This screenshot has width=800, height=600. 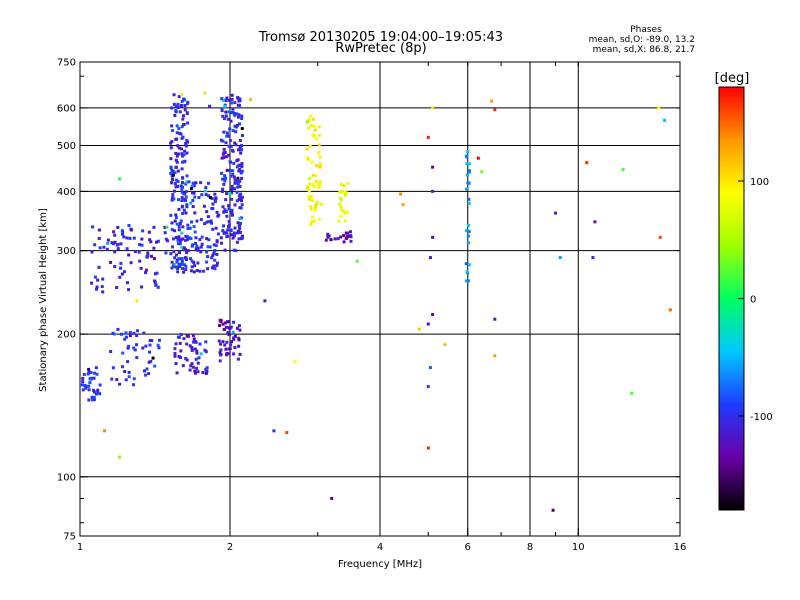 What do you see at coordinates (230, 547) in the screenshot?
I see `x-tick-label: 2` at bounding box center [230, 547].